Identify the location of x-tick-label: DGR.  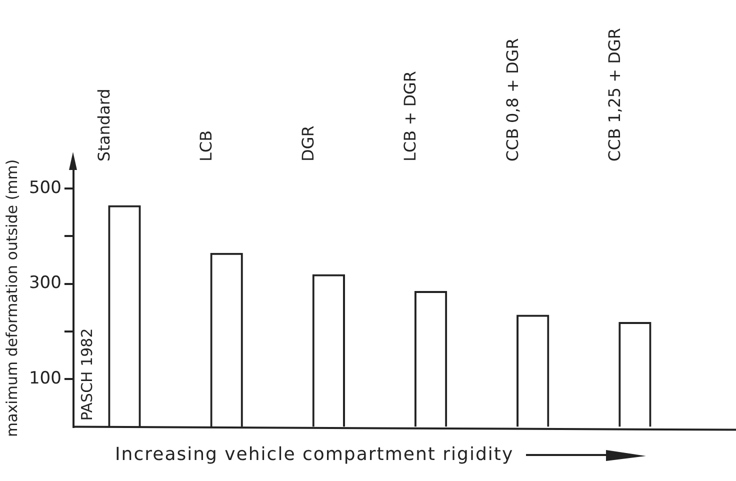
(308, 144).